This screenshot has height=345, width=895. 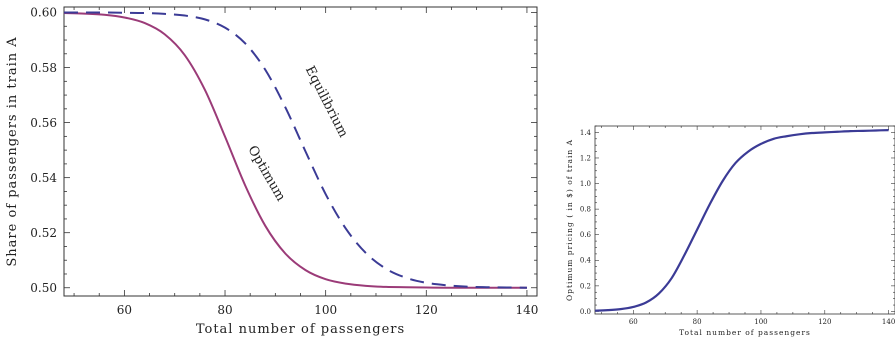 I want to click on pricing-chart-y-axis-title: Optimum pricing ( in $) of train A, so click(x=569, y=220).